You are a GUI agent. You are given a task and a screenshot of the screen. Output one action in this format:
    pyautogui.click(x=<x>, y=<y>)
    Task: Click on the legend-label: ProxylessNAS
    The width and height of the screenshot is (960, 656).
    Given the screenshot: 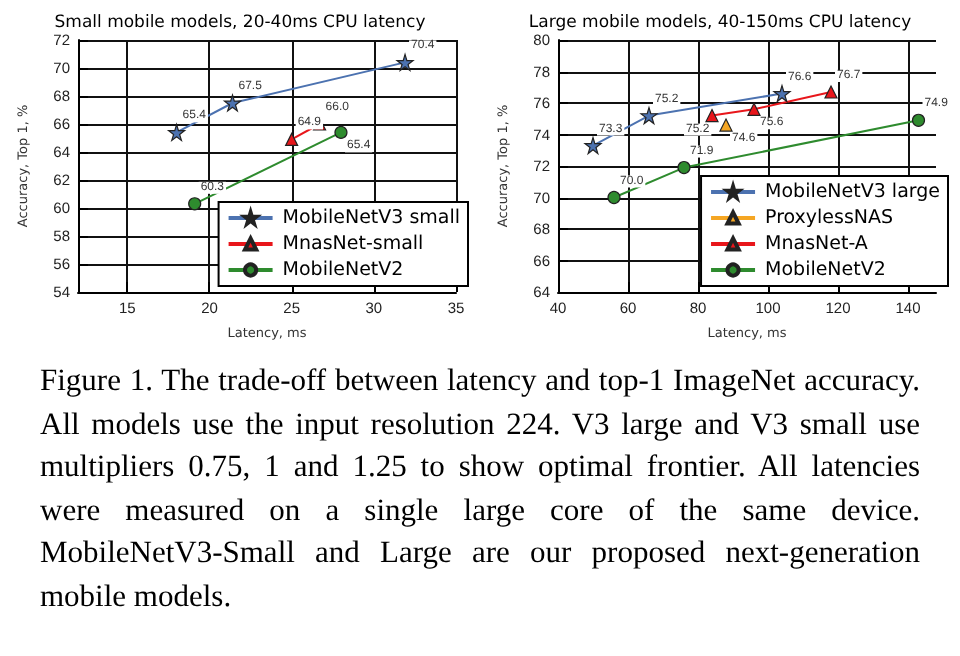 What is the action you would take?
    pyautogui.click(x=829, y=218)
    